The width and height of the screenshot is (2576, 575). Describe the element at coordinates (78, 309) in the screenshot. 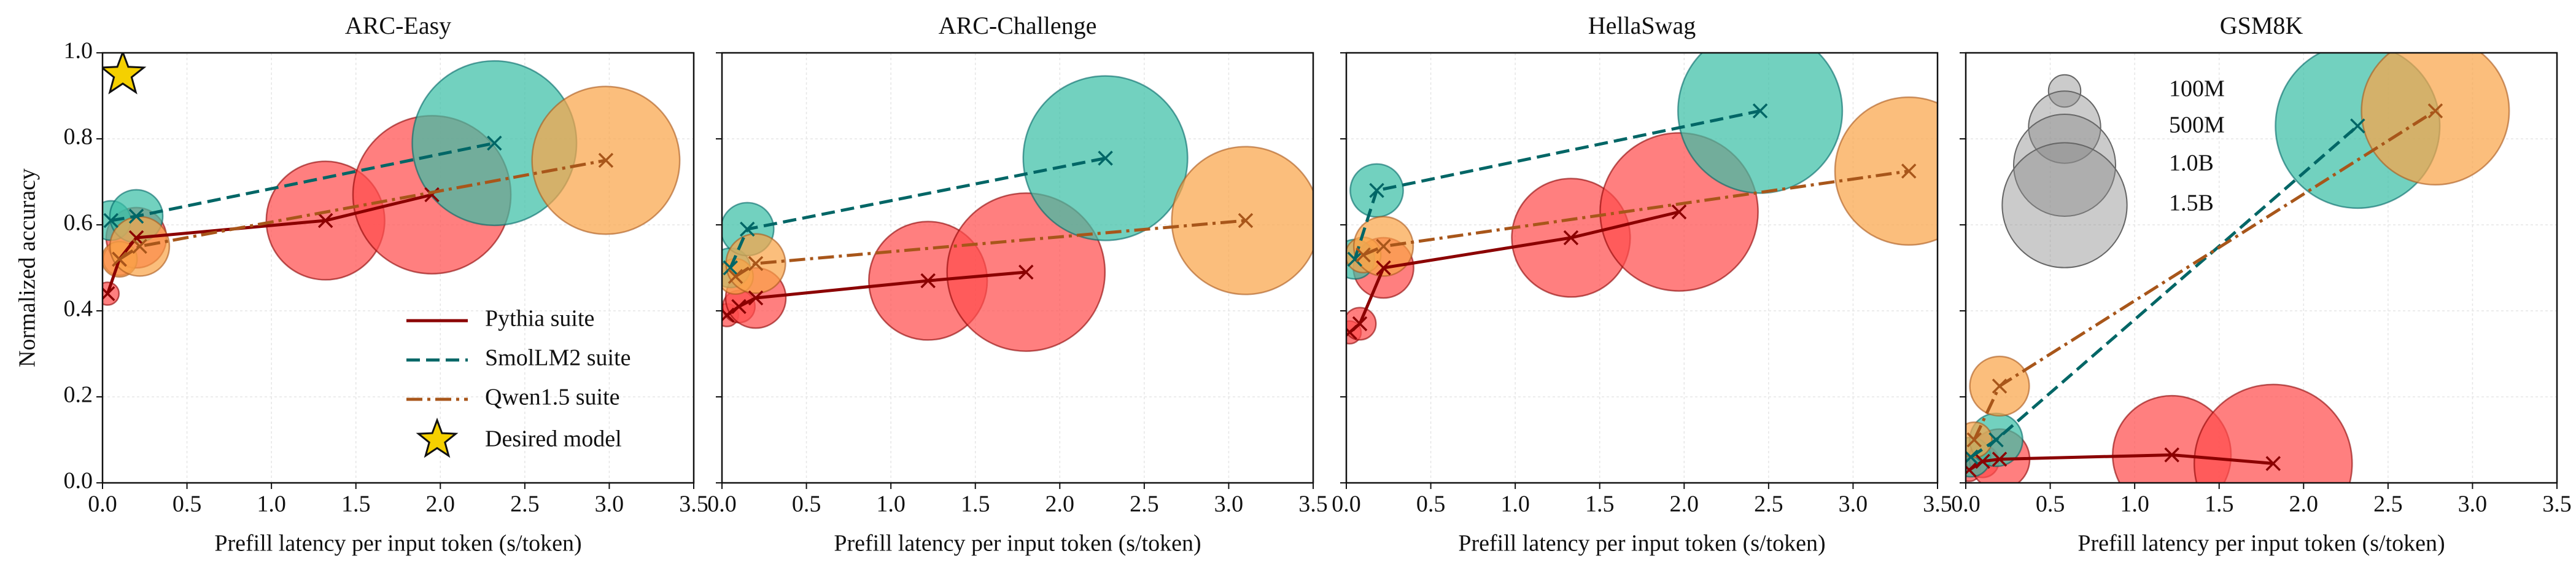

I see `y-tick-label: 0.4` at that location.